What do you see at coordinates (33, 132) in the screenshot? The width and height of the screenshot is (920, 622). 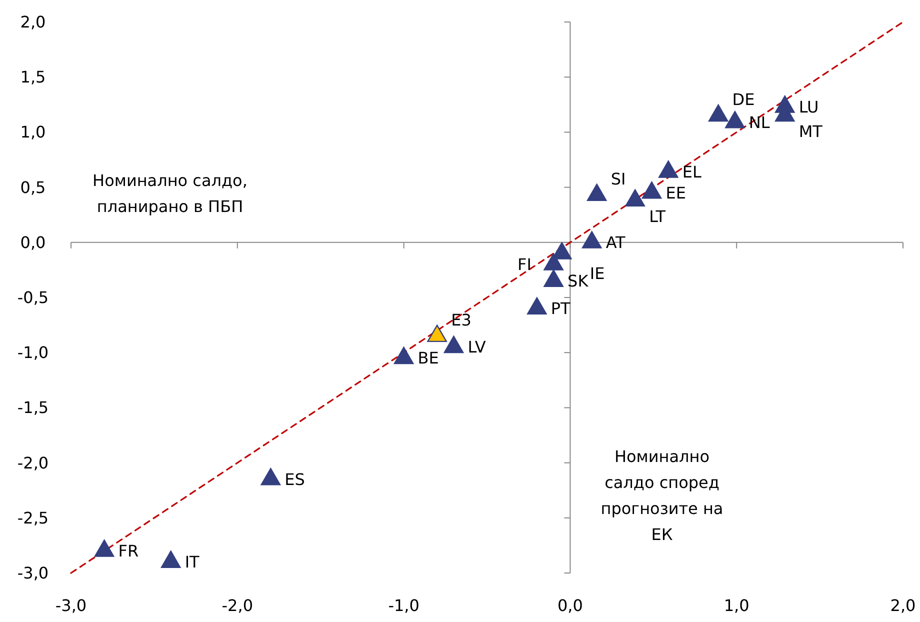 I see `y-tick-label: 1,0` at bounding box center [33, 132].